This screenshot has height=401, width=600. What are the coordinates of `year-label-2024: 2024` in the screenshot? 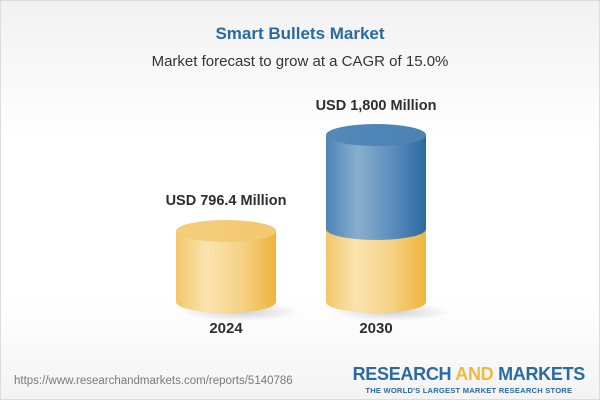 It's located at (226, 328).